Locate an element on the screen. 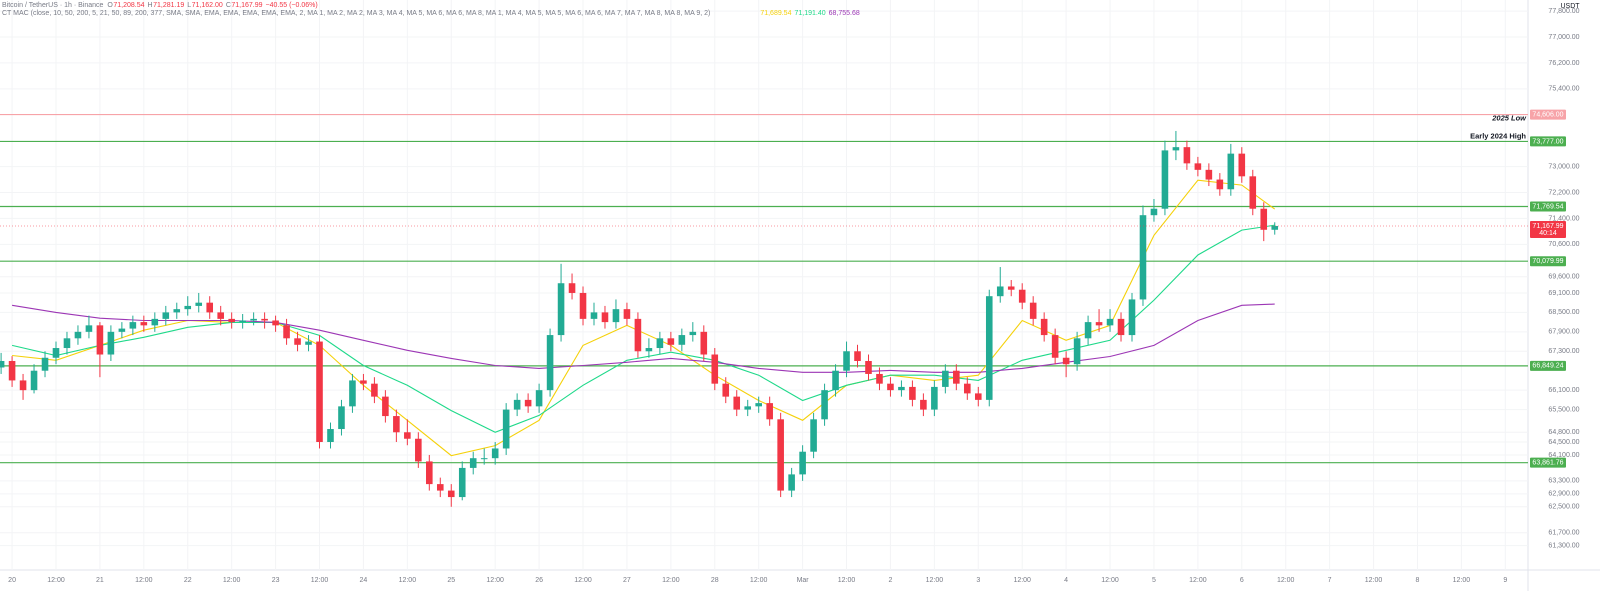 The height and width of the screenshot is (591, 1600). header-text: L is located at coordinates (189, 5).